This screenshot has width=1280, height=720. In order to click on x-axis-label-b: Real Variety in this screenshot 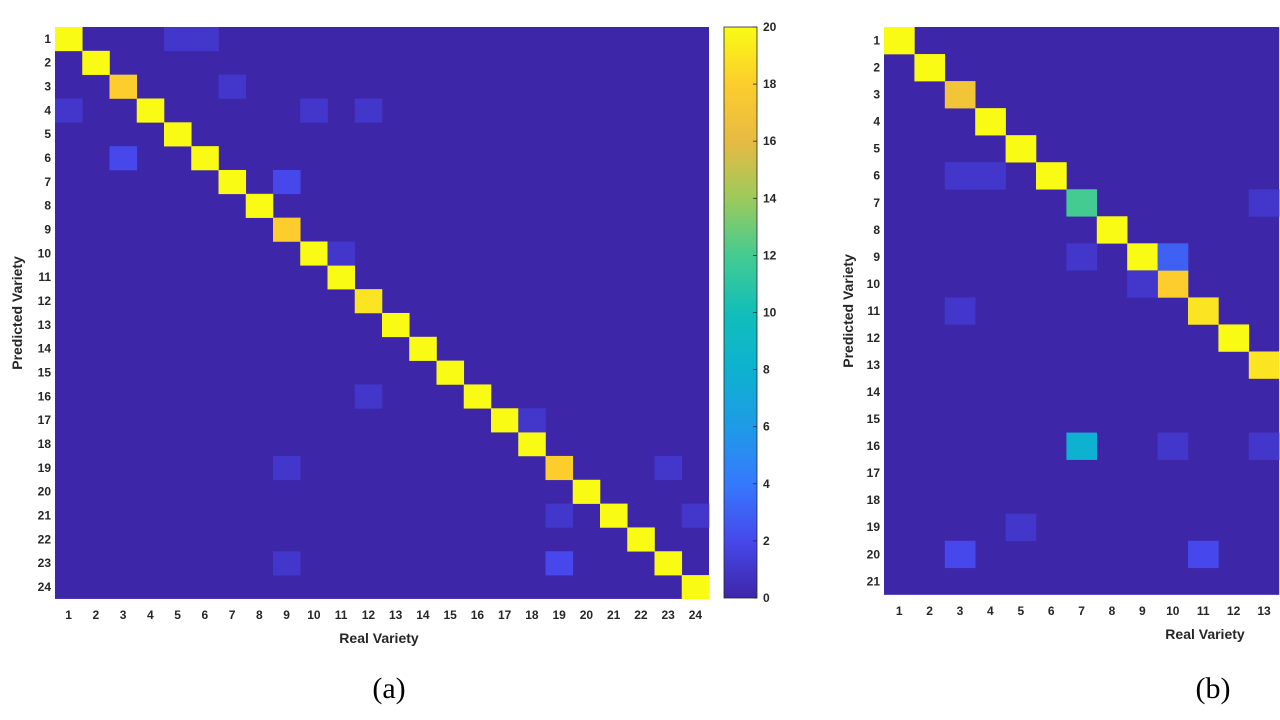, I will do `click(1205, 634)`.